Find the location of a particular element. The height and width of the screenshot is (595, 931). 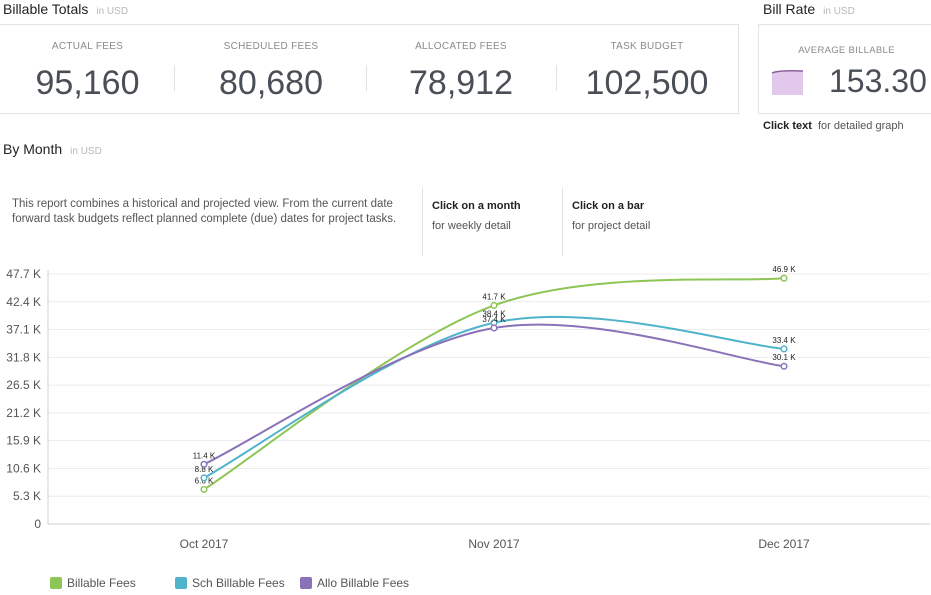

kpi-label: ACTUAL FEES is located at coordinates (87, 46).